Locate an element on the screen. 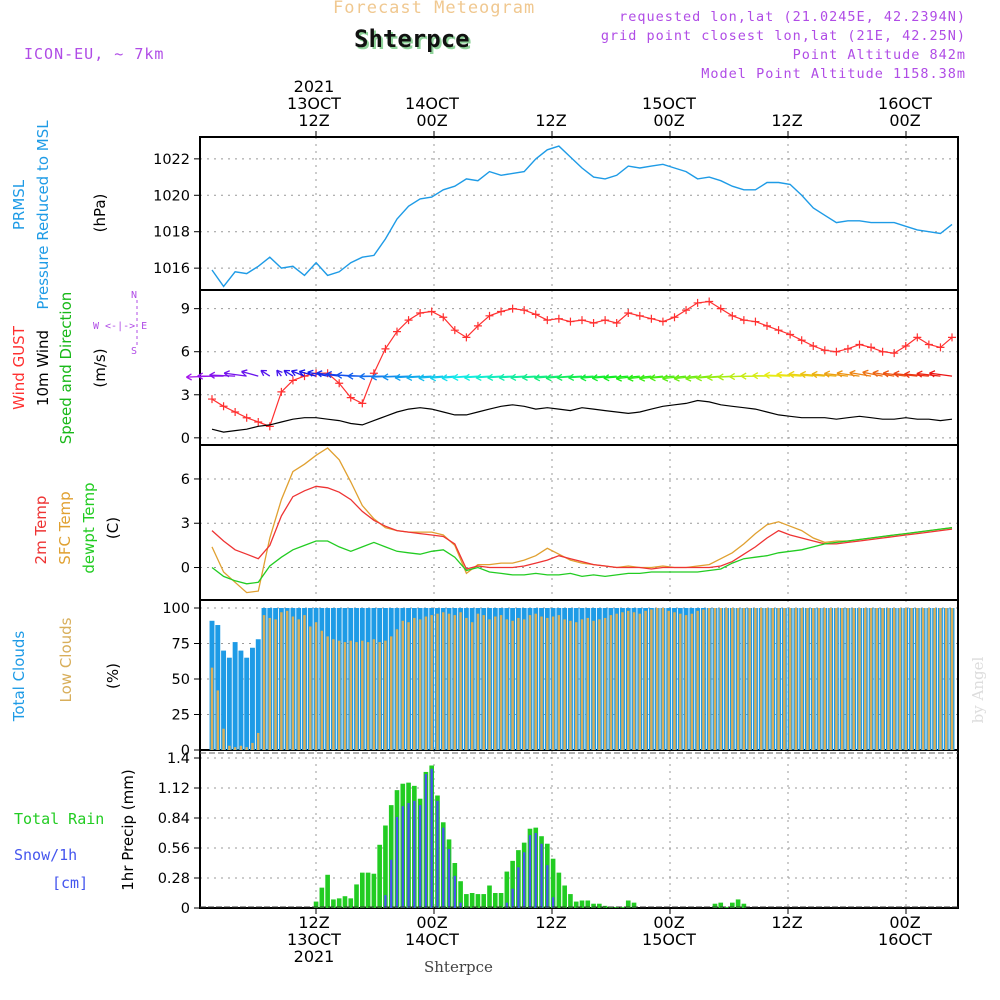 The width and height of the screenshot is (1000, 1000). y-tick-label: 0 is located at coordinates (185, 909).